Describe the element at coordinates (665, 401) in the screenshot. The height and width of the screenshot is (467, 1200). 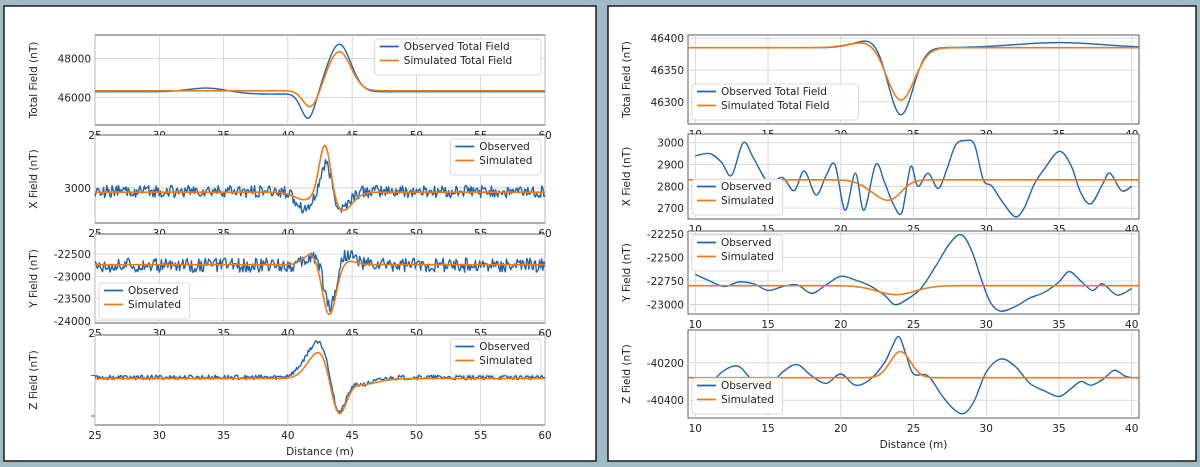
I see `y-tick-label: -40400` at that location.